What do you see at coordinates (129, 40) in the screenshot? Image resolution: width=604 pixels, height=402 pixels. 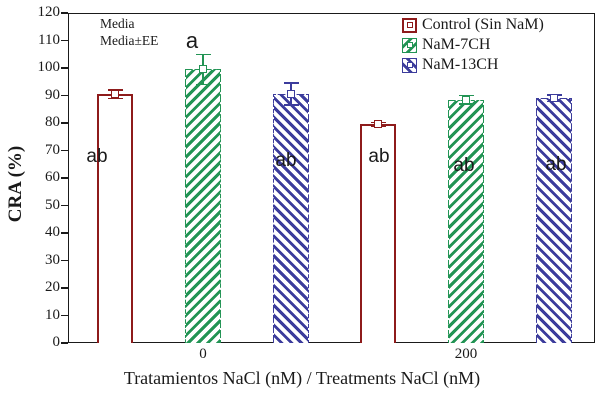 I see `stat-note-line2: Media±EE` at bounding box center [129, 40].